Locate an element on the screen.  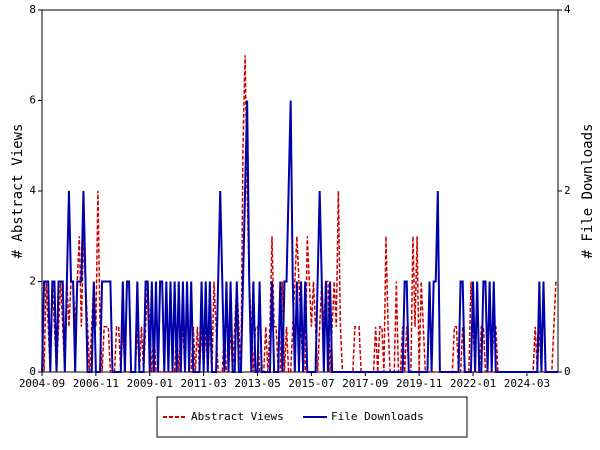
x-tick-label: 2024-03 is located at coordinates (527, 383).